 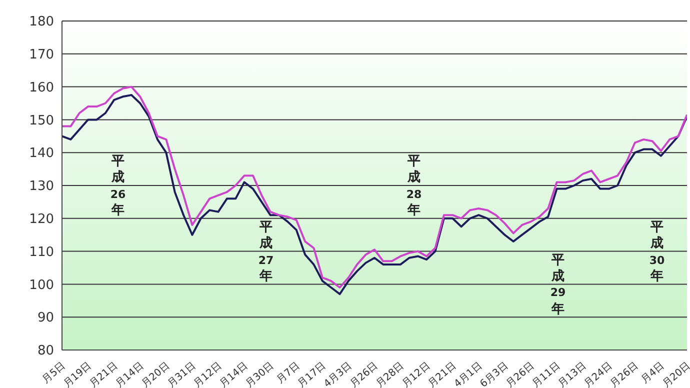 I want to click on y-tick-label: 130, so click(x=41, y=186).